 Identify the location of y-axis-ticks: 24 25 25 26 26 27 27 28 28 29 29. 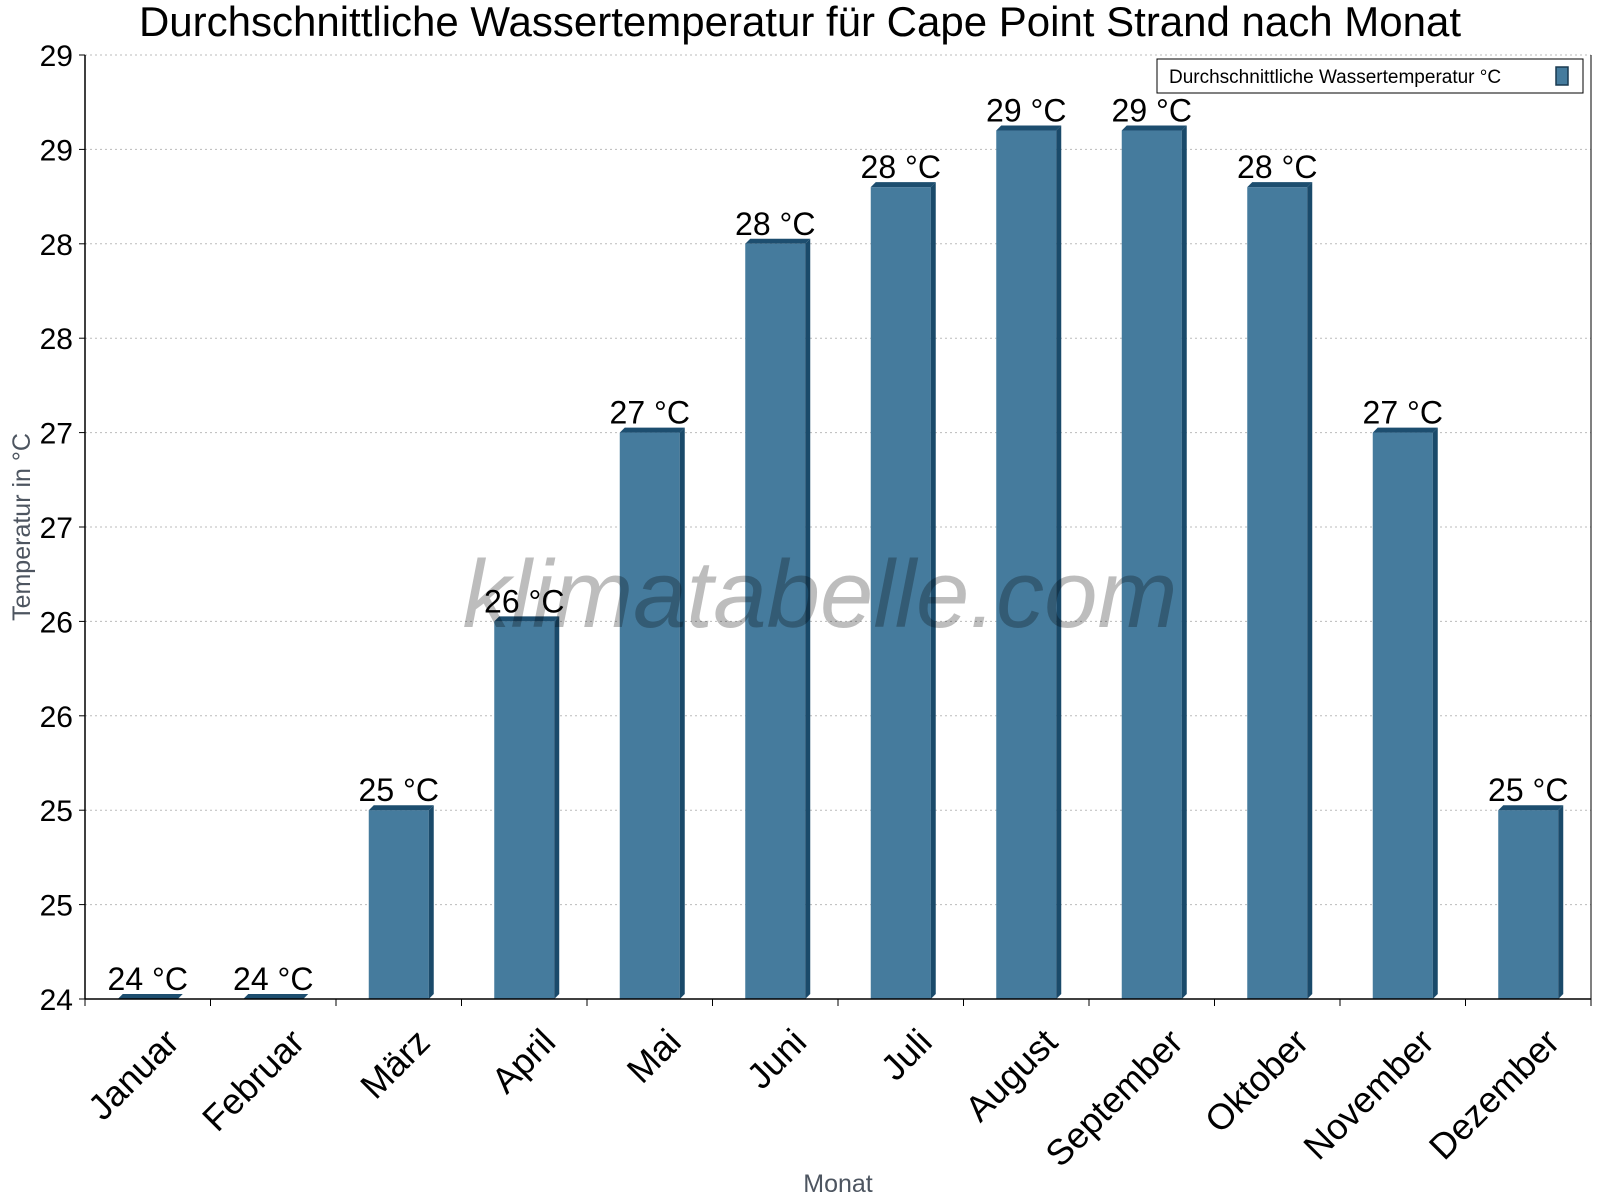
(62, 528).